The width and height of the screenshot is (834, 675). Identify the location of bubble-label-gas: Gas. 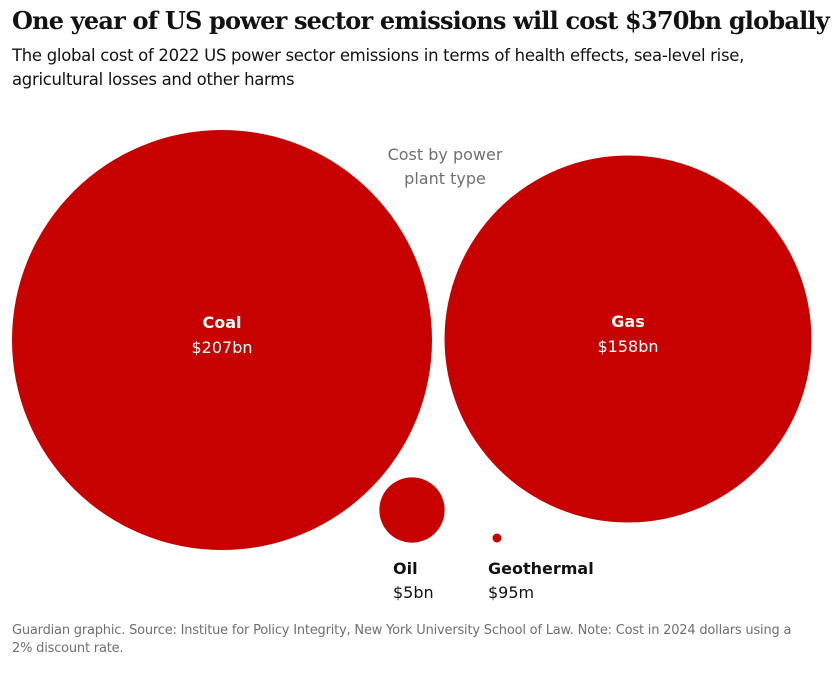
(627, 321).